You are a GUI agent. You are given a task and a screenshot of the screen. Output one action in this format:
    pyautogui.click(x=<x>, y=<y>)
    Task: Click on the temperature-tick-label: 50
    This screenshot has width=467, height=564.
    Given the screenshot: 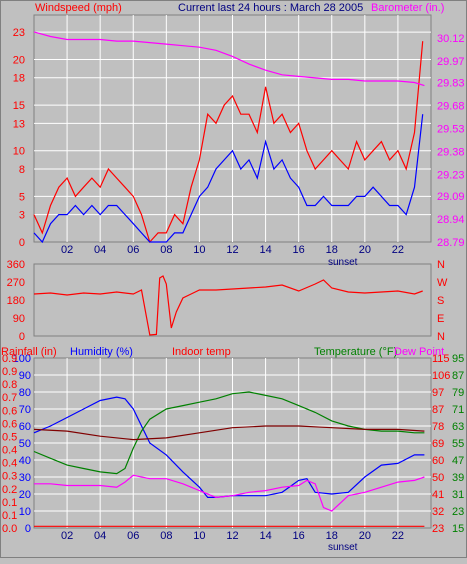 What is the action you would take?
    pyautogui.click(x=438, y=478)
    